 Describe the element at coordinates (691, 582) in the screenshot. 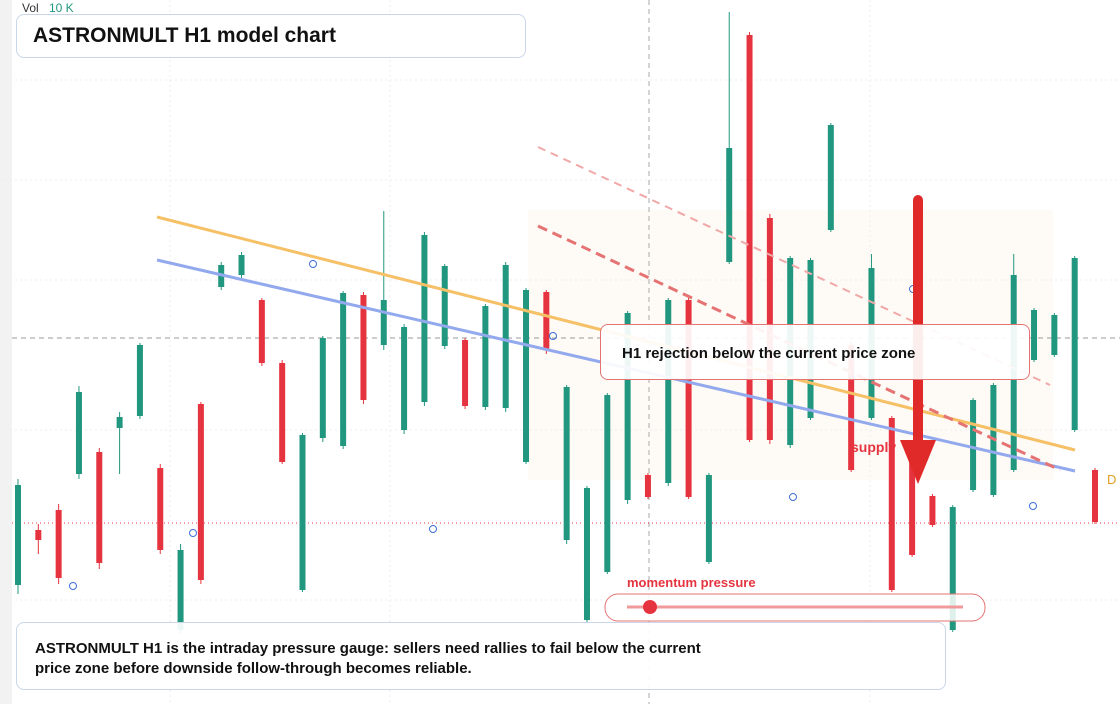

I see `slider-label: momentum pressure` at that location.